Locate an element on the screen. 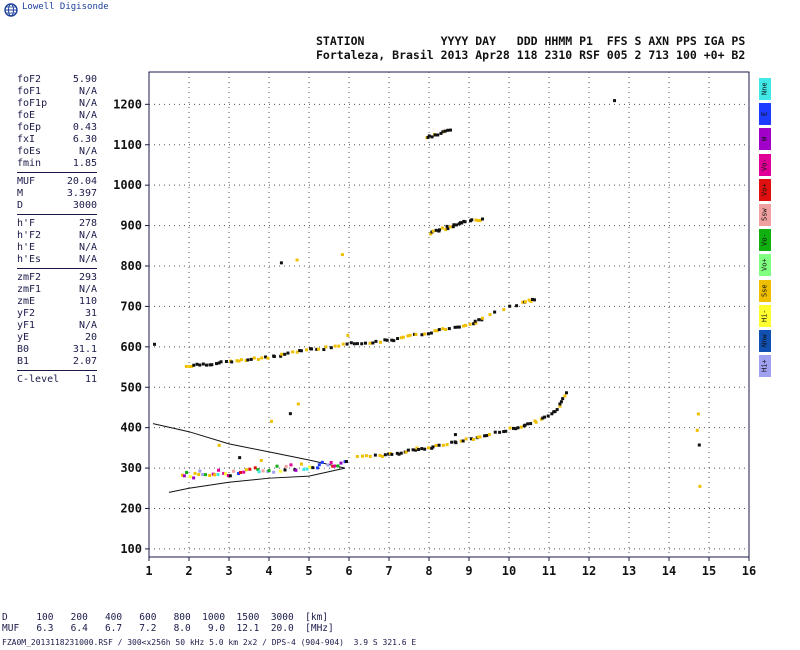 Image resolution: width=800 pixels, height=650 pixels. param-row: foEp 0.43 is located at coordinates (57, 128).